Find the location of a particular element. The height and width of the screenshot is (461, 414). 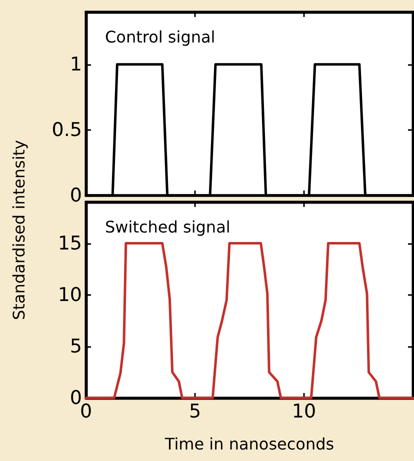

text: Switched signal is located at coordinates (167, 227).